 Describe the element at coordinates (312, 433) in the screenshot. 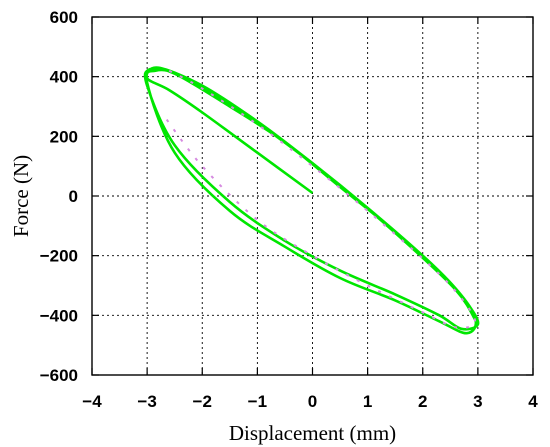

I see `x-axis-title: Displacement (mm)` at that location.